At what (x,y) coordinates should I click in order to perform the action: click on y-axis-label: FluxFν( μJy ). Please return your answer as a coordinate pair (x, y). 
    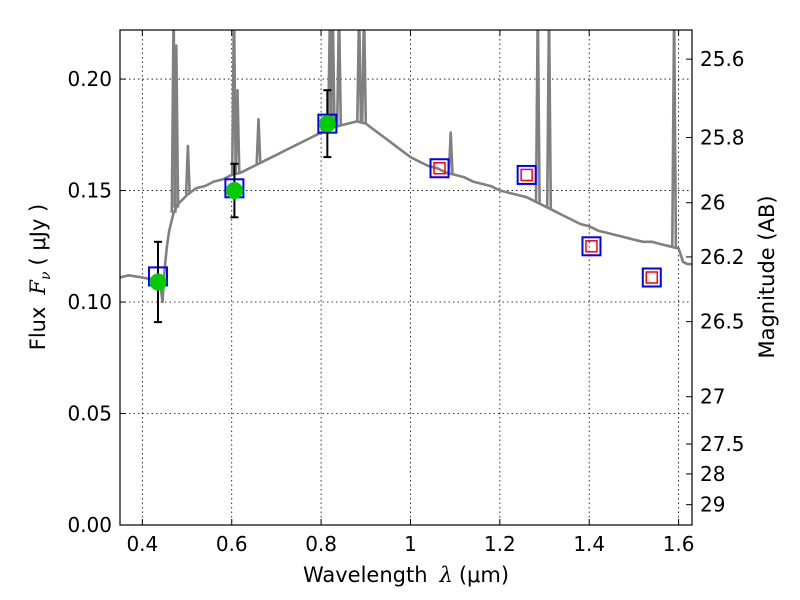
    Looking at the image, I should click on (40, 277).